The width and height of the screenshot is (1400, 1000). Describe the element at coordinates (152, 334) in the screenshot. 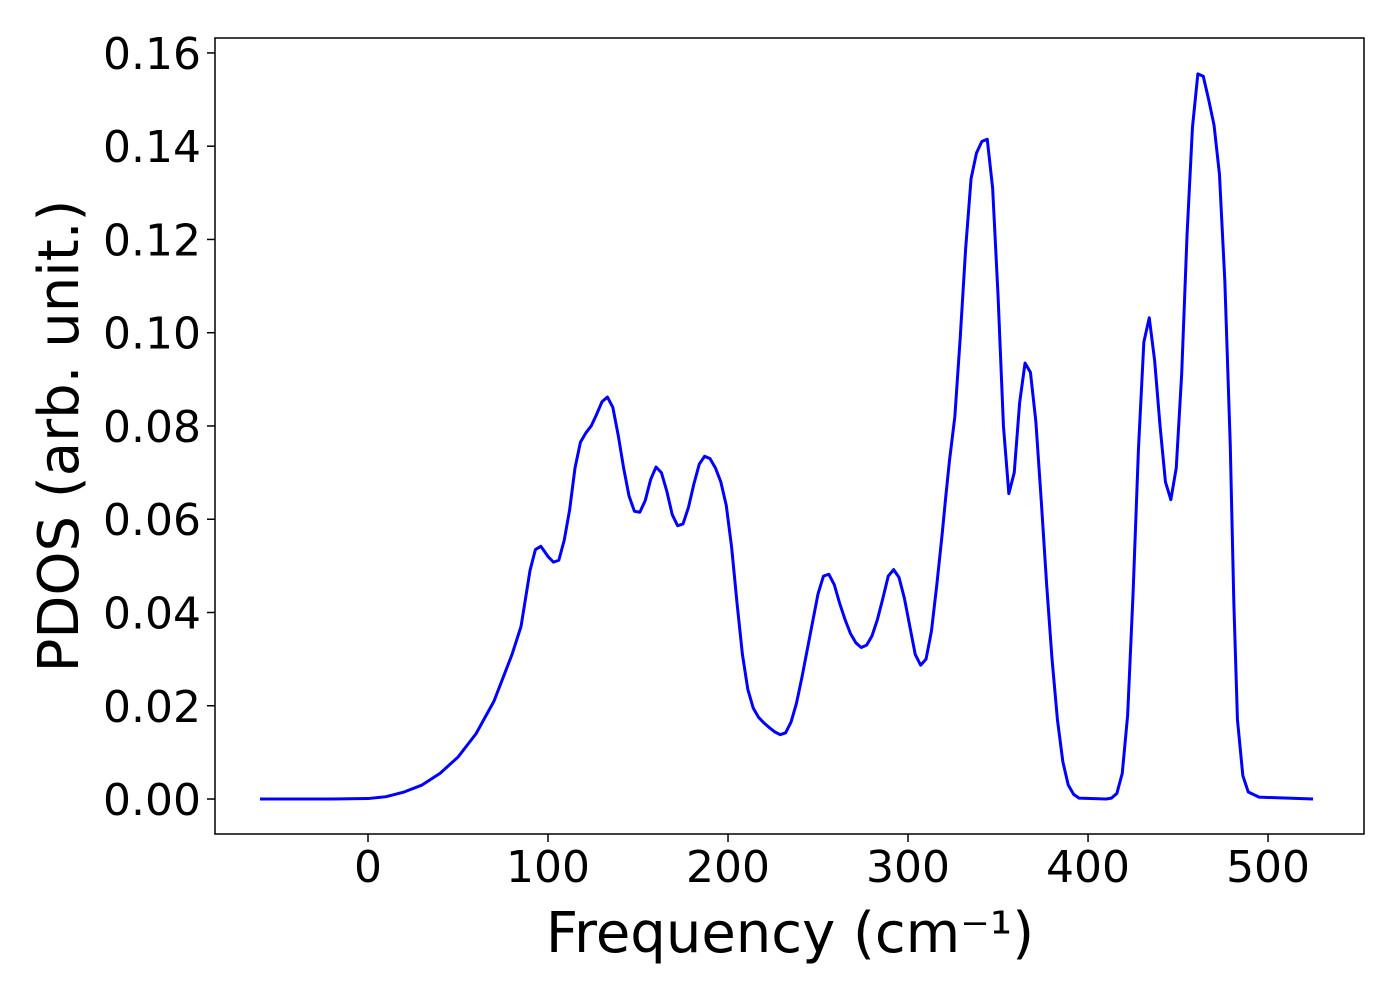

I see `y-tick-label: 0.10` at that location.